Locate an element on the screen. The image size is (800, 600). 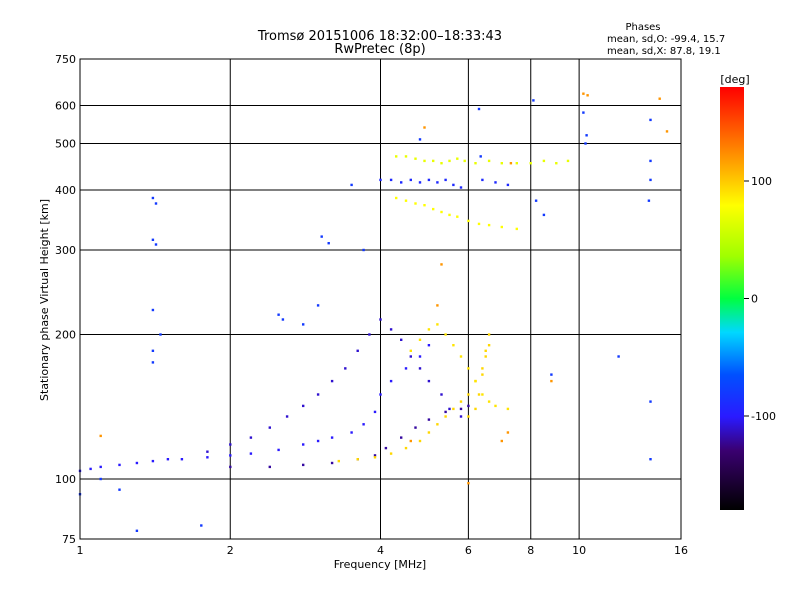
colorbar-tick-label: 100 is located at coordinates (761, 181).